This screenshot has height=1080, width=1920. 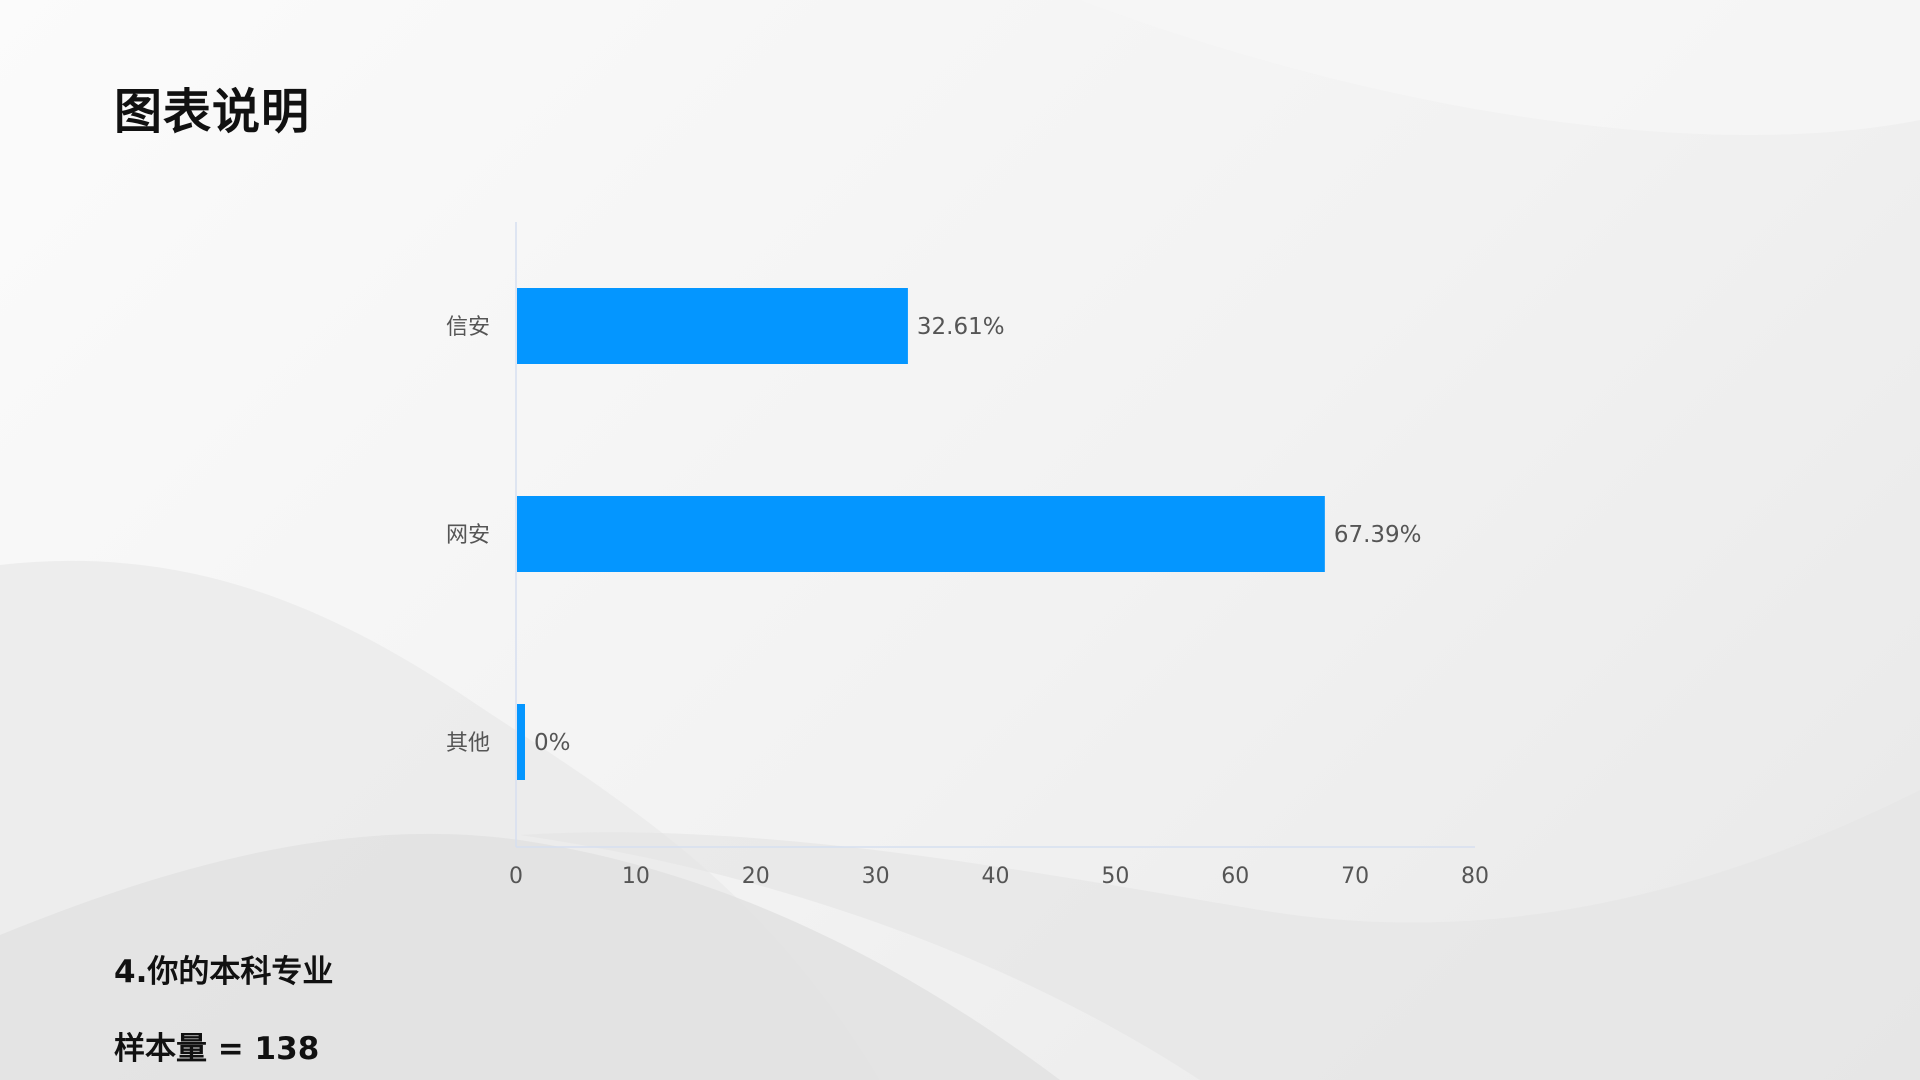 What do you see at coordinates (961, 327) in the screenshot?
I see `data-label: 32.61%` at bounding box center [961, 327].